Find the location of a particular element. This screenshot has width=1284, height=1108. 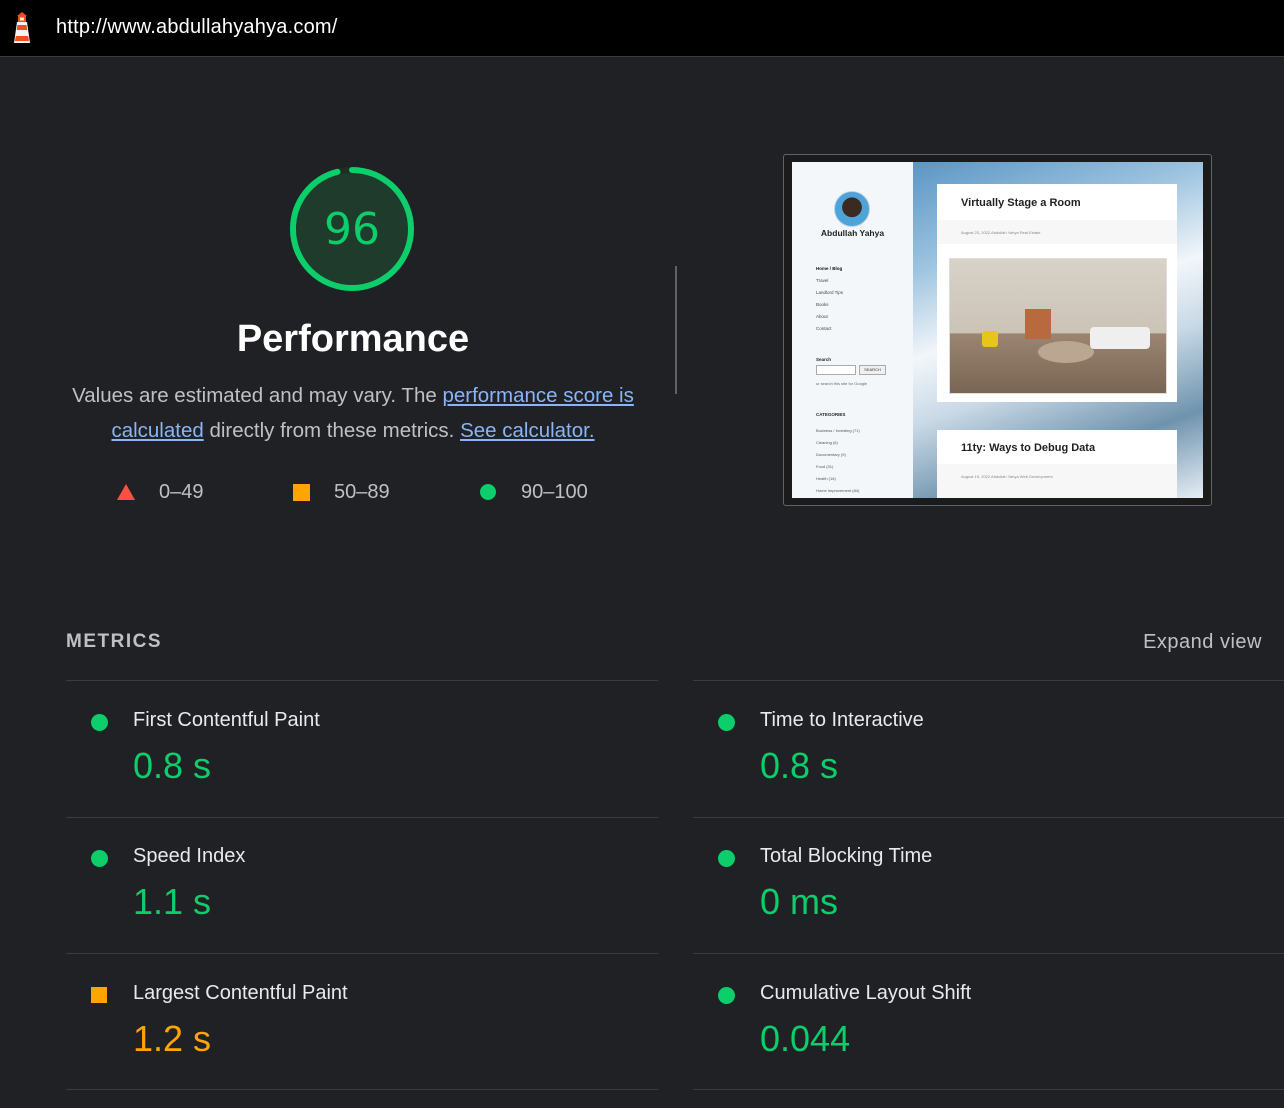

legend-pass: 90–100 is located at coordinates (534, 492).